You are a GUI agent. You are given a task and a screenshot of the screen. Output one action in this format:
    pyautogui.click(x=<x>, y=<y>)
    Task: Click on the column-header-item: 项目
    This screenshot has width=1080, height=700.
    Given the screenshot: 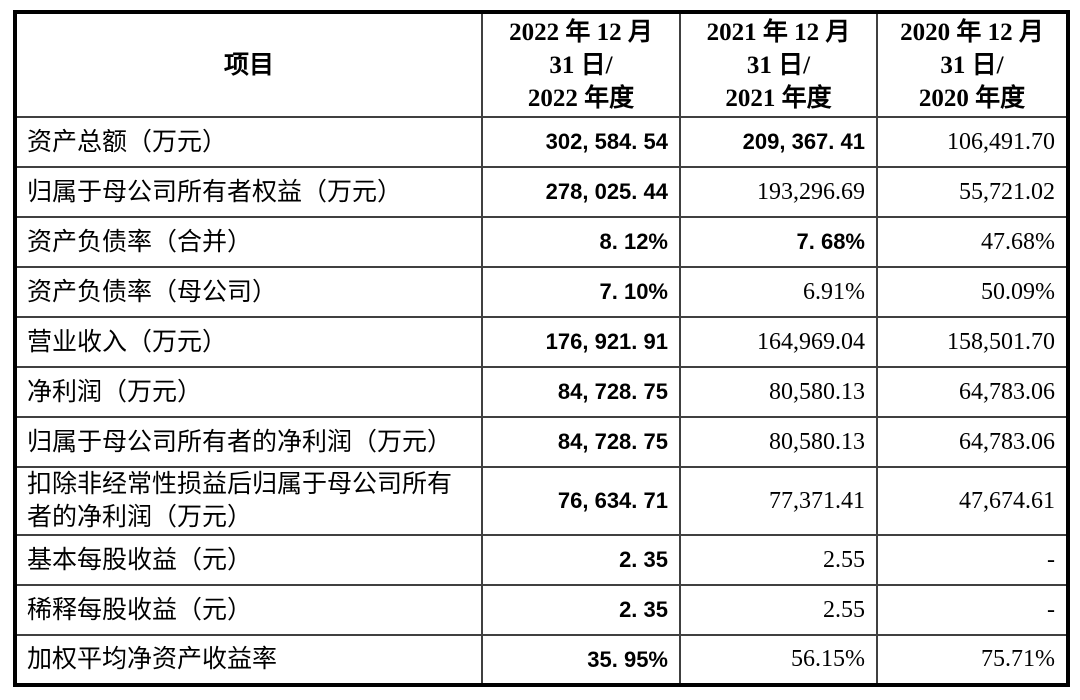 What is the action you would take?
    pyautogui.click(x=248, y=64)
    